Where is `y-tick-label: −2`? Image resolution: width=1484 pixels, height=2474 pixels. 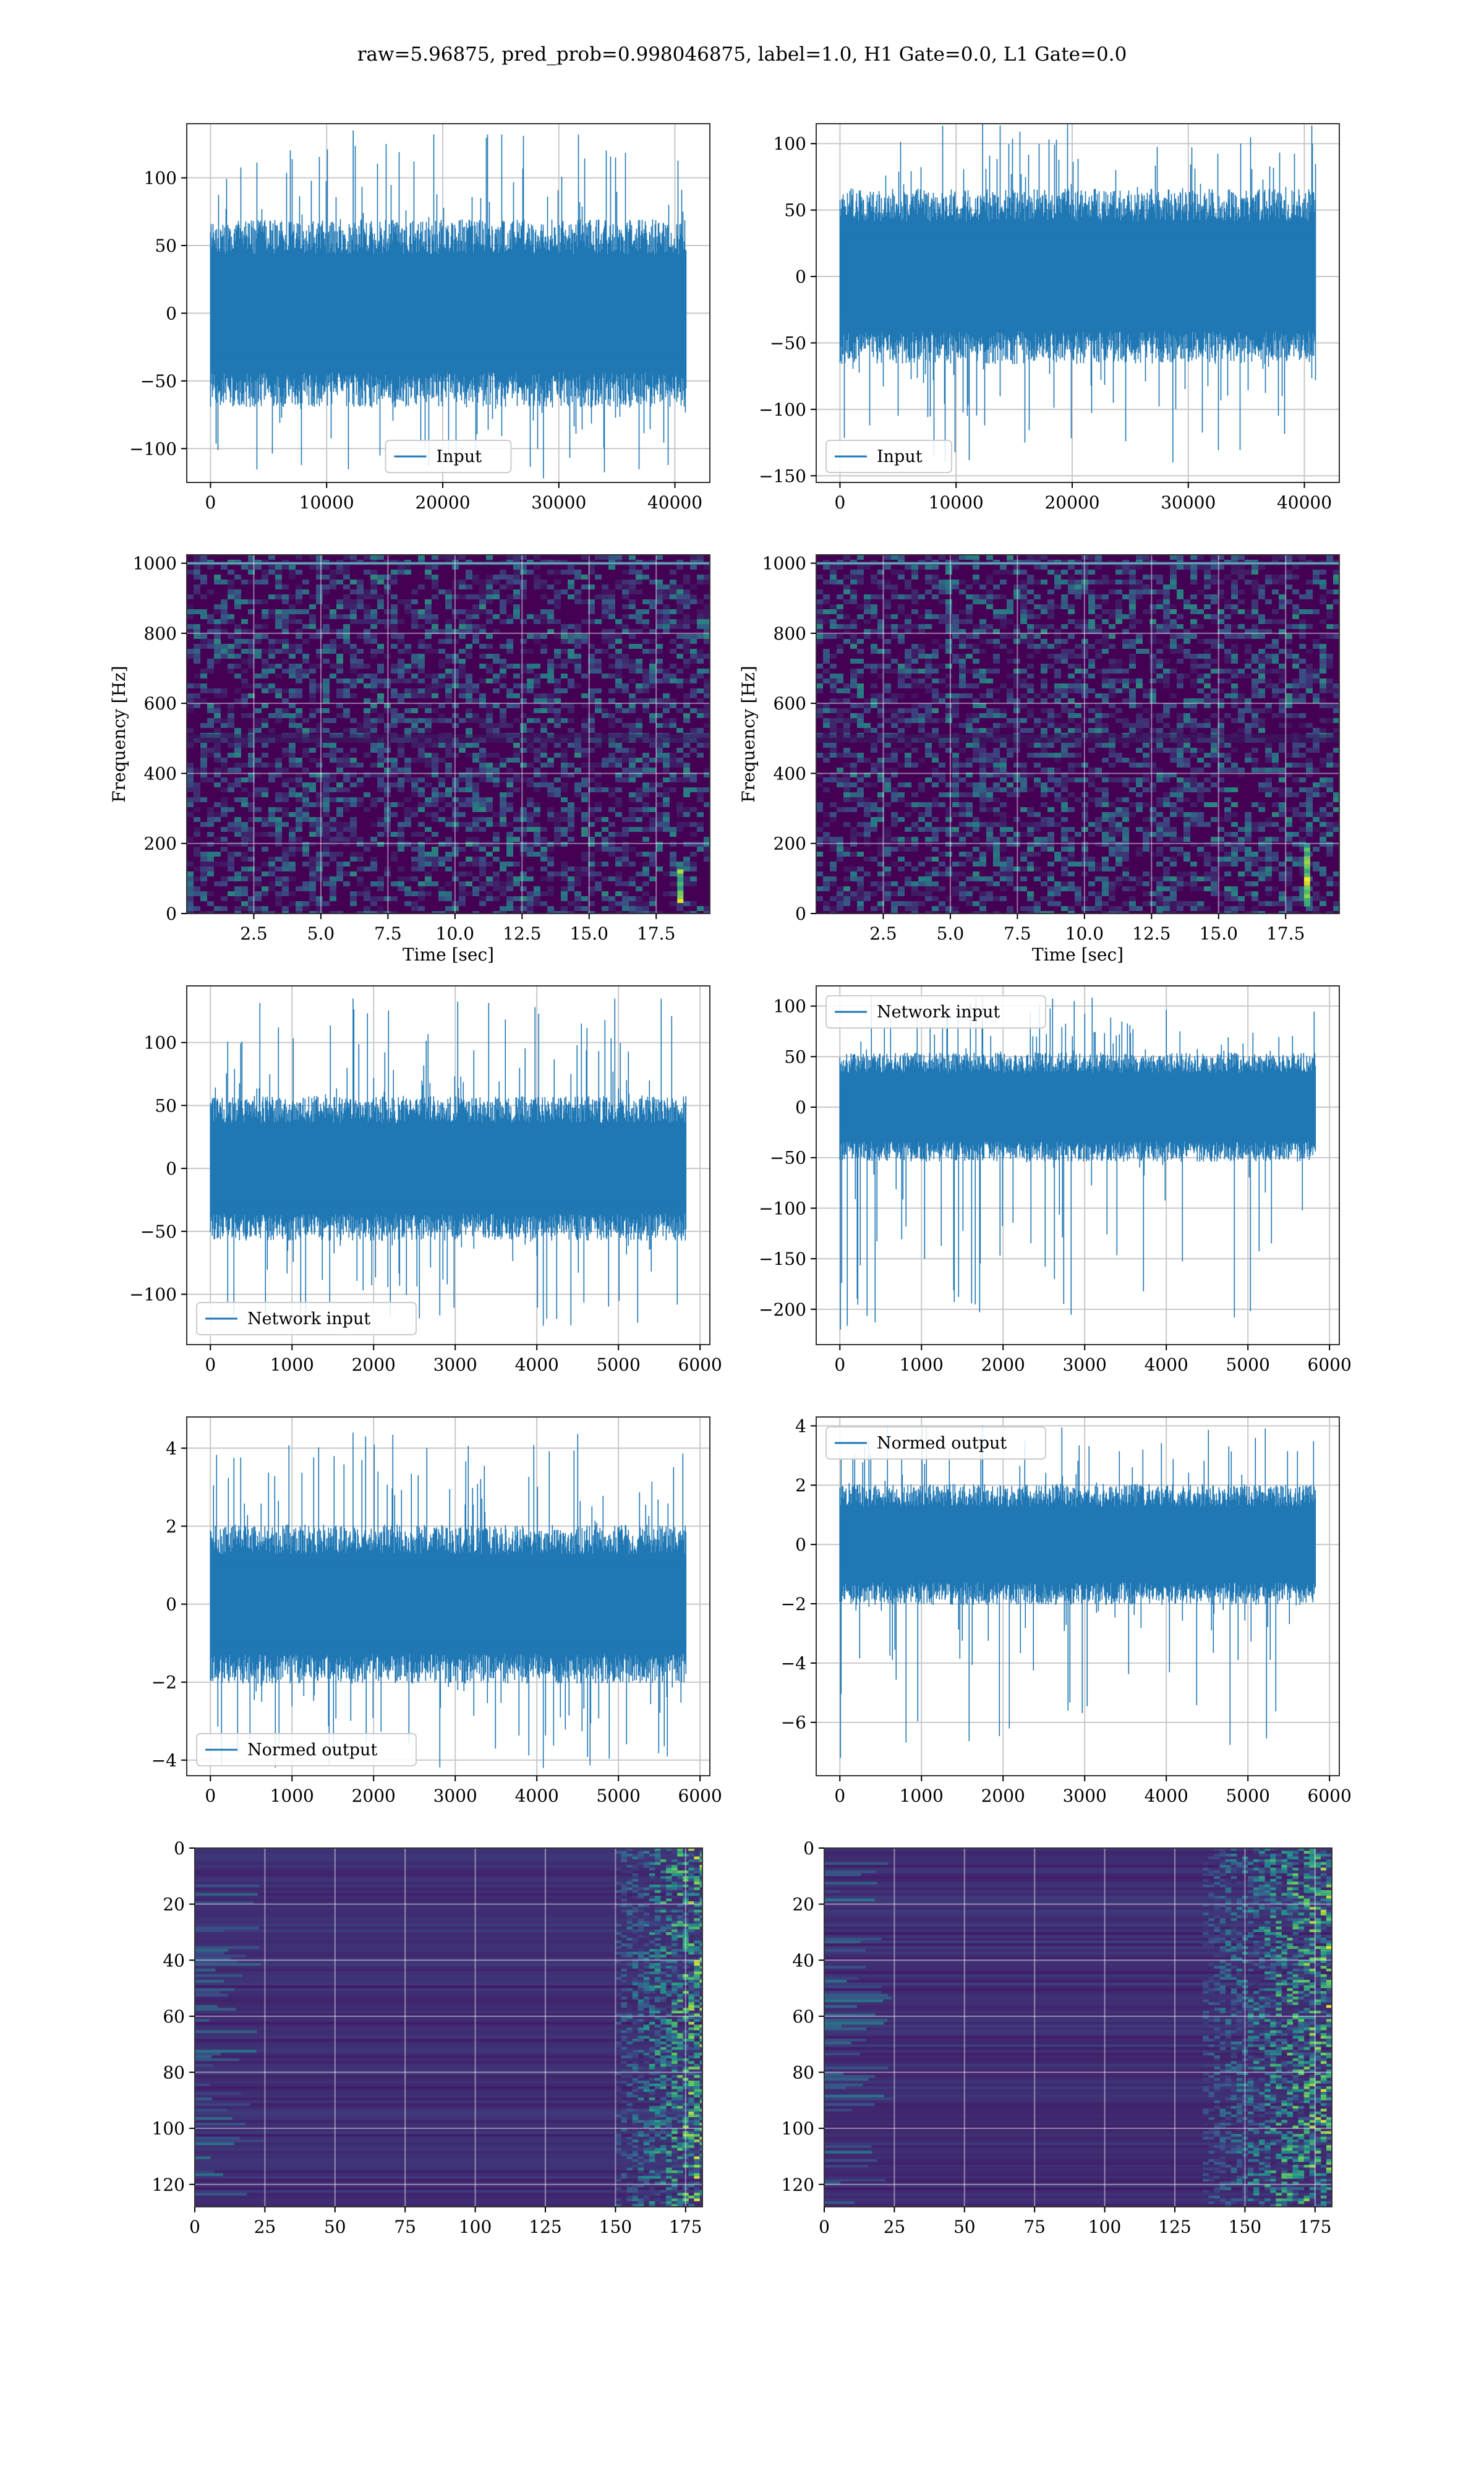 y-tick-label: −2 is located at coordinates (164, 1682).